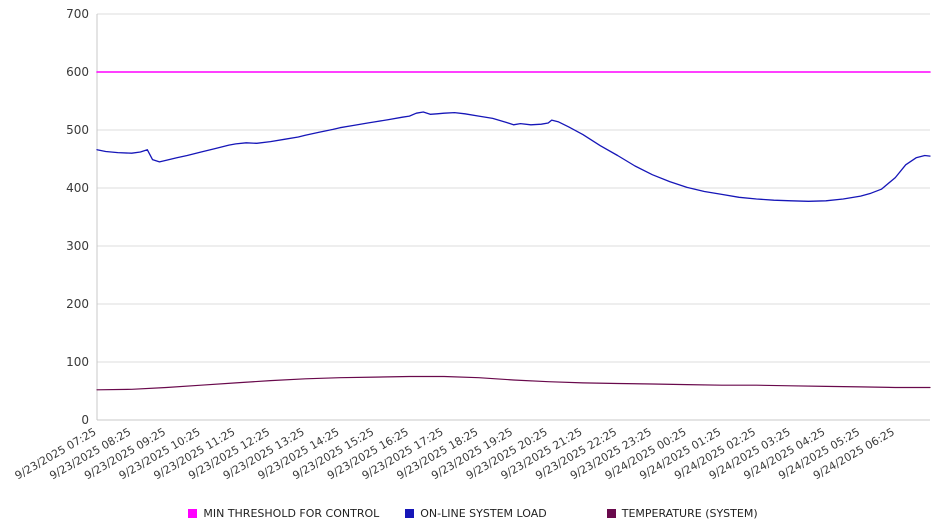 The height and width of the screenshot is (526, 946). I want to click on y-tick-label: 400, so click(77, 188).